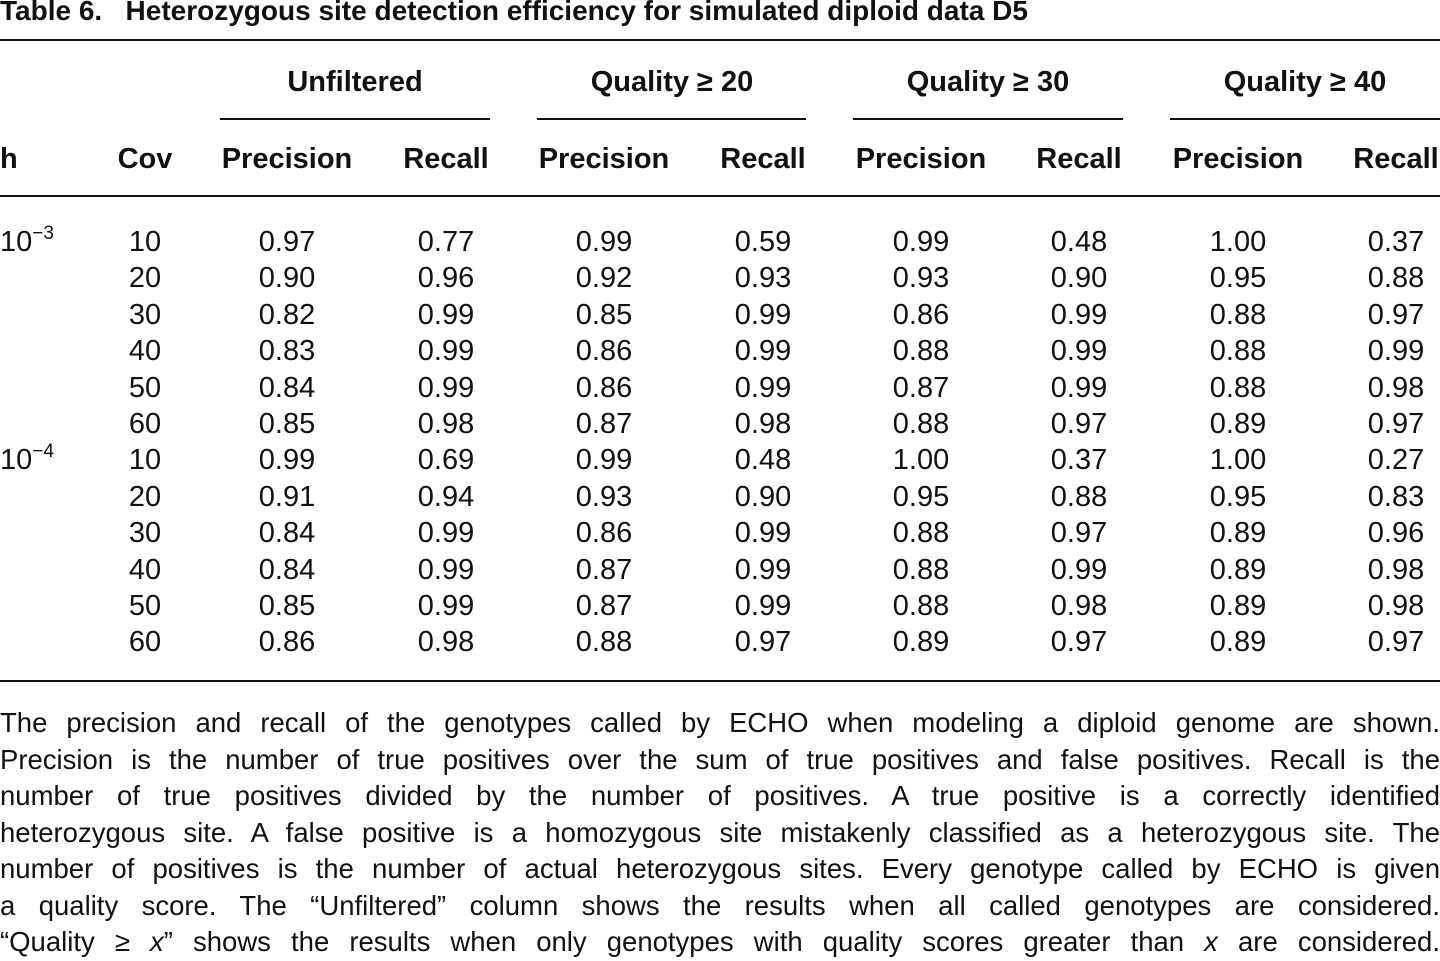  I want to click on group-header: Quality ≥ 20, so click(672, 82).